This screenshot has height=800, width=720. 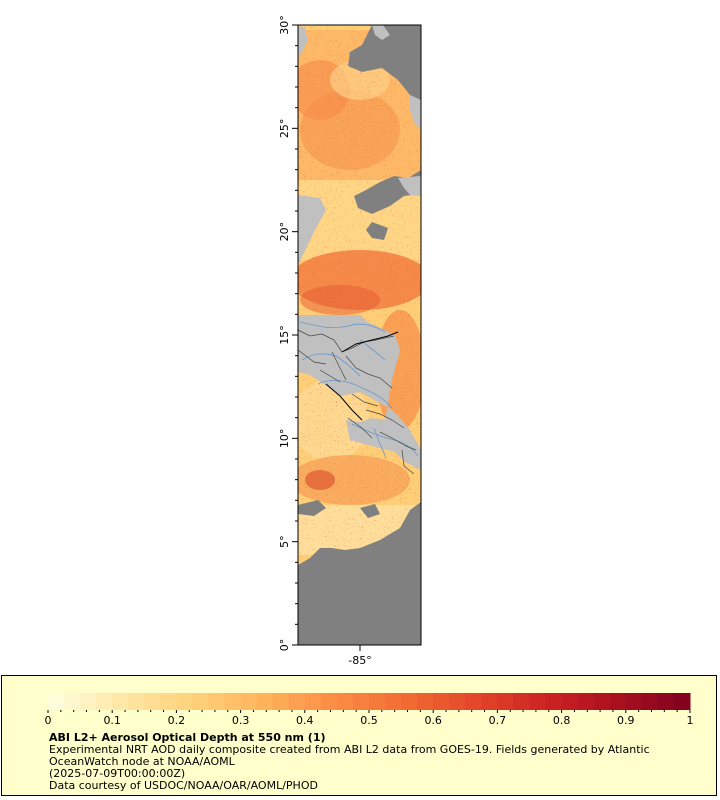 What do you see at coordinates (498, 720) in the screenshot?
I see `colorbar-label: 0.7` at bounding box center [498, 720].